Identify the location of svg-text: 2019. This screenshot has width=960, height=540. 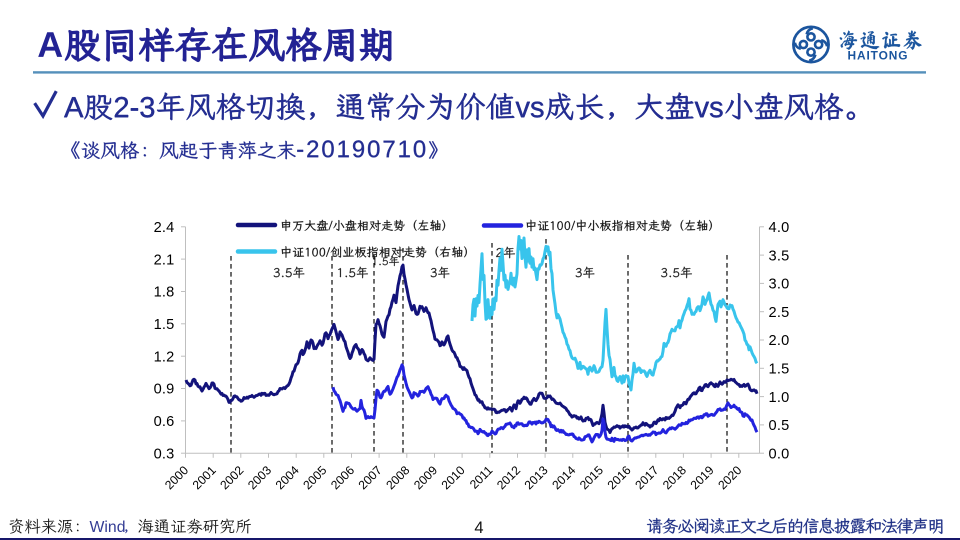
(702, 477).